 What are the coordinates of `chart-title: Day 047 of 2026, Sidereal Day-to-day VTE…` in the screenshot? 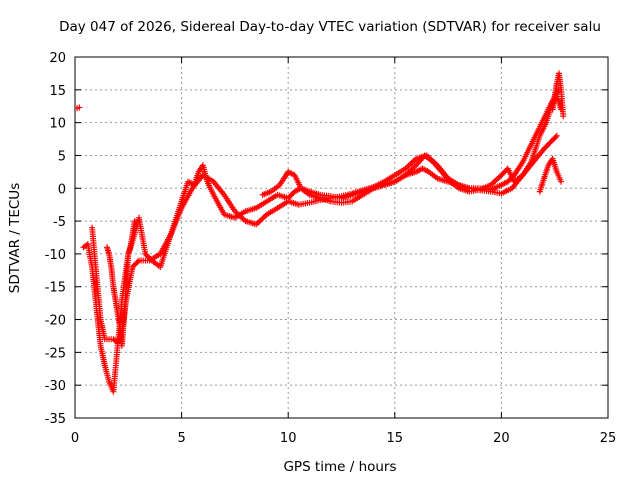 It's located at (330, 27).